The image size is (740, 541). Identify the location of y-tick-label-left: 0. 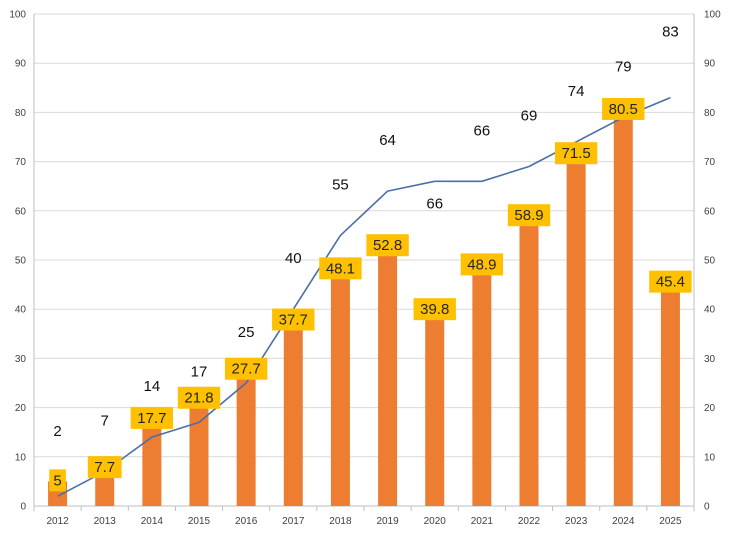
(23, 507).